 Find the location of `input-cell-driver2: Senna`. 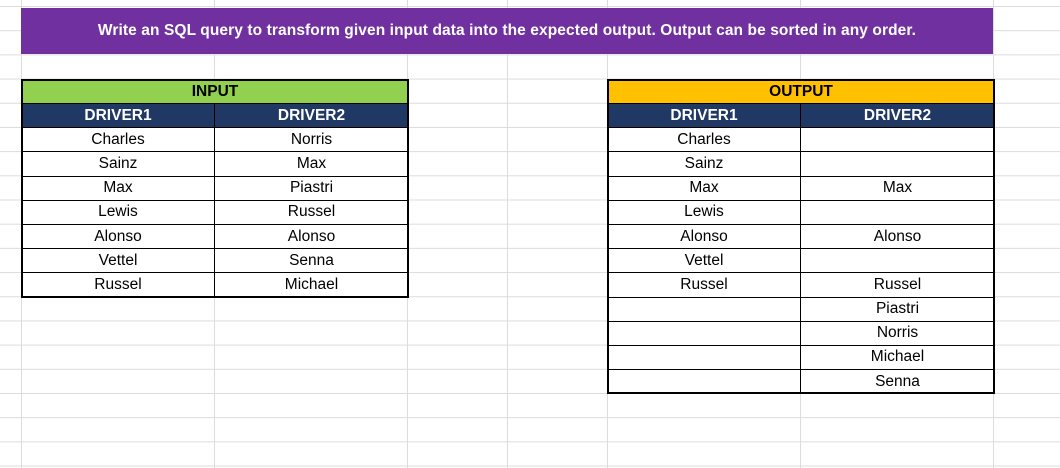

input-cell-driver2: Senna is located at coordinates (311, 261).